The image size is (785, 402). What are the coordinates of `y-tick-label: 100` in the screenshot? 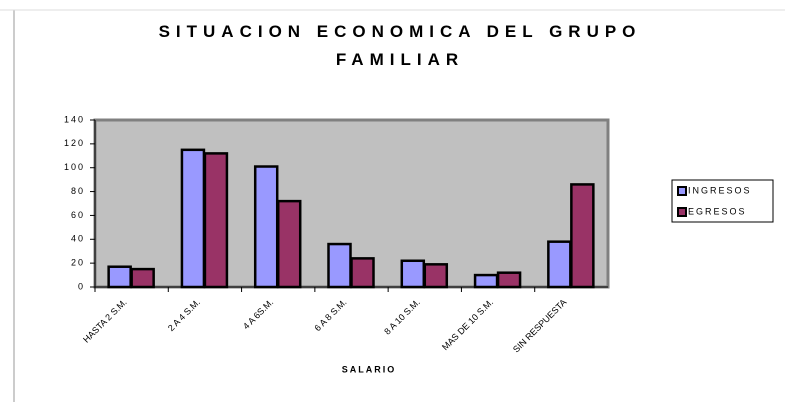 It's located at (74, 167).